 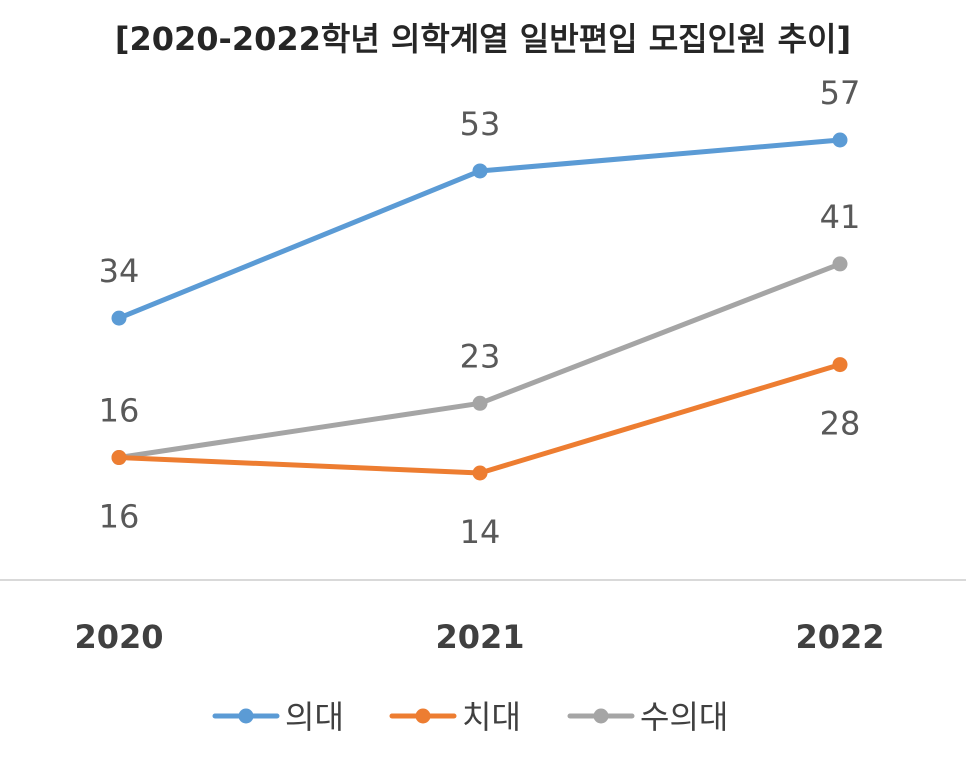 I want to click on data-label: 23, so click(x=480, y=356).